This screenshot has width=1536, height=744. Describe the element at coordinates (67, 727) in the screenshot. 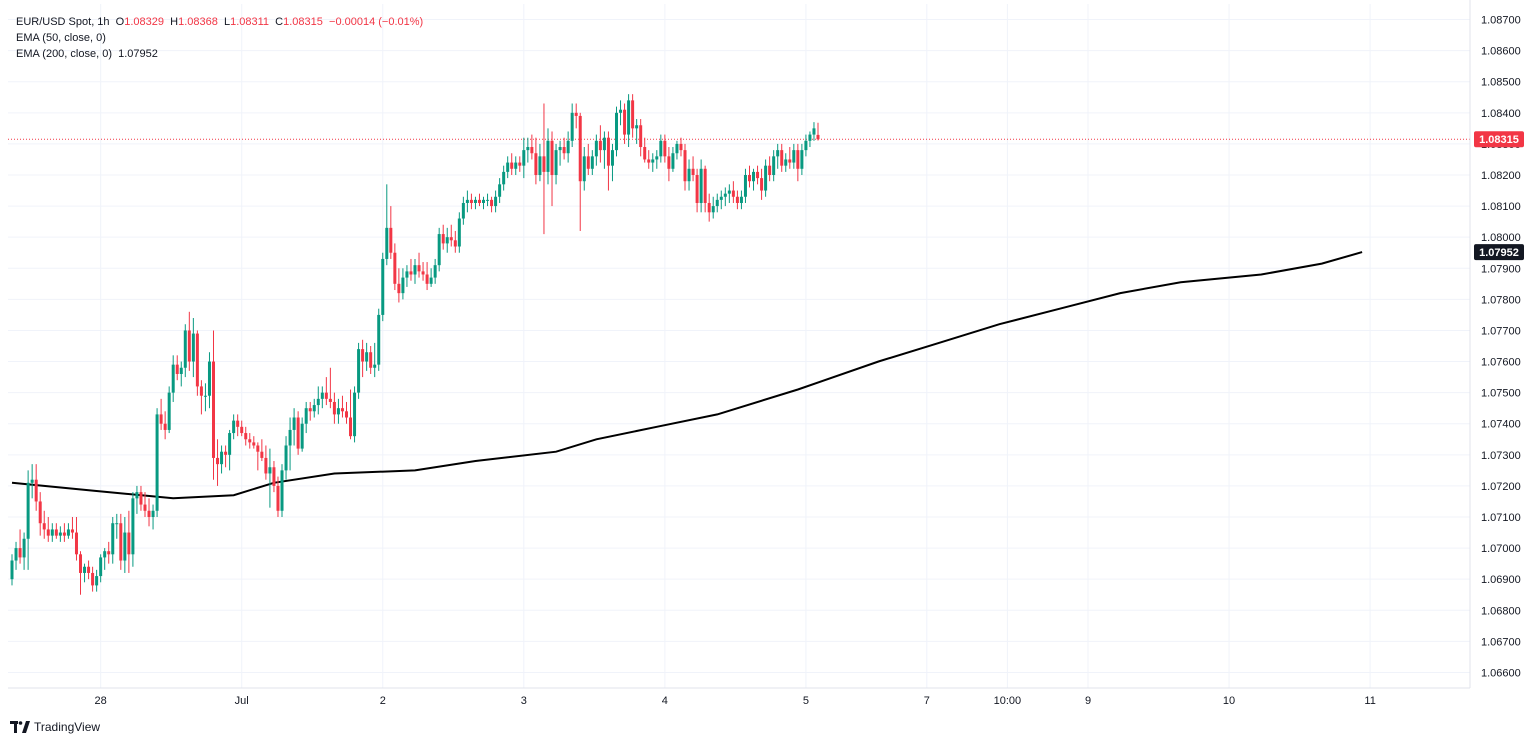

I see `tradingview-brand-text: TradingView` at that location.